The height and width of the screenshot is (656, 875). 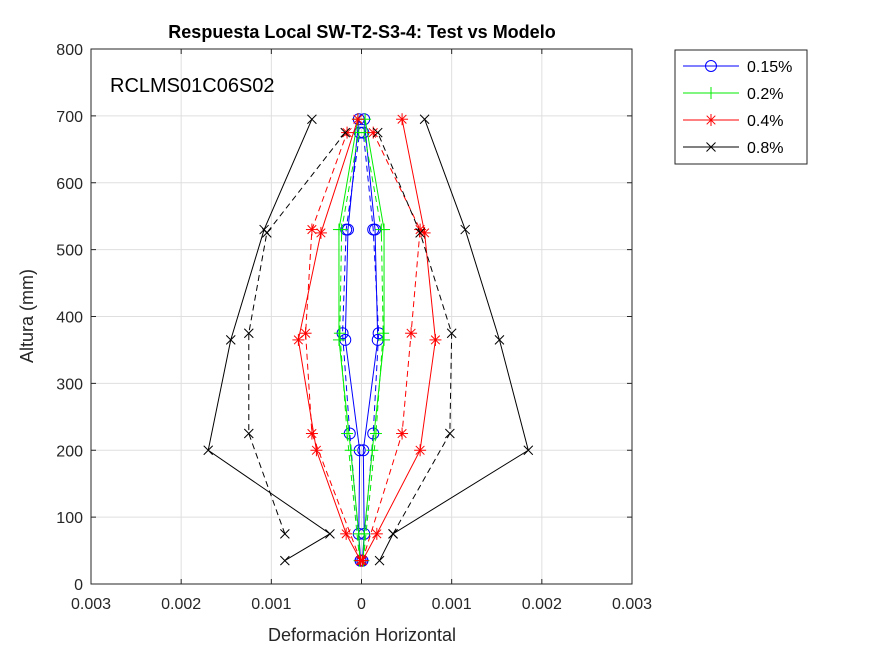 What do you see at coordinates (27, 316) in the screenshot?
I see `y-axis-label: Altura (mm)` at bounding box center [27, 316].